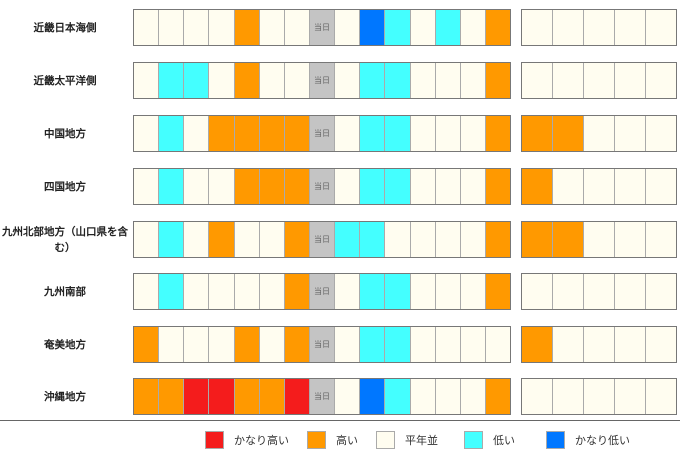  Describe the element at coordinates (261, 440) in the screenshot. I see `legend-label: かなり高い` at that location.